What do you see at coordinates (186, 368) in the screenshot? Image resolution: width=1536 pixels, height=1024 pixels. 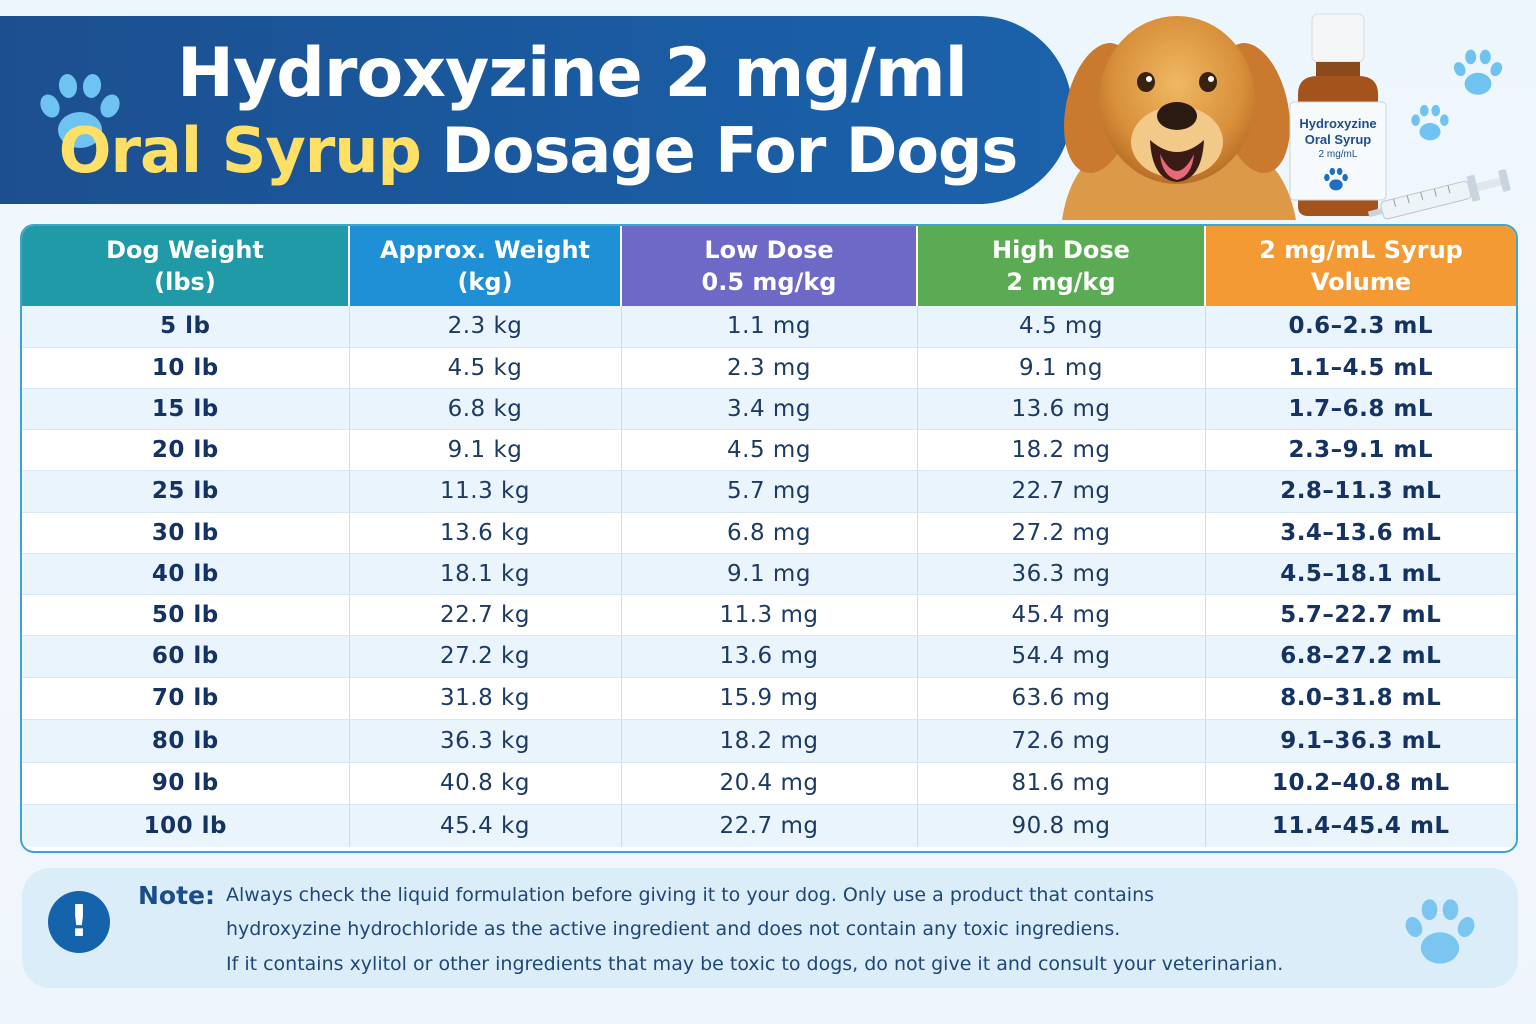 I see `cell-dog-weight: 10 lb` at bounding box center [186, 368].